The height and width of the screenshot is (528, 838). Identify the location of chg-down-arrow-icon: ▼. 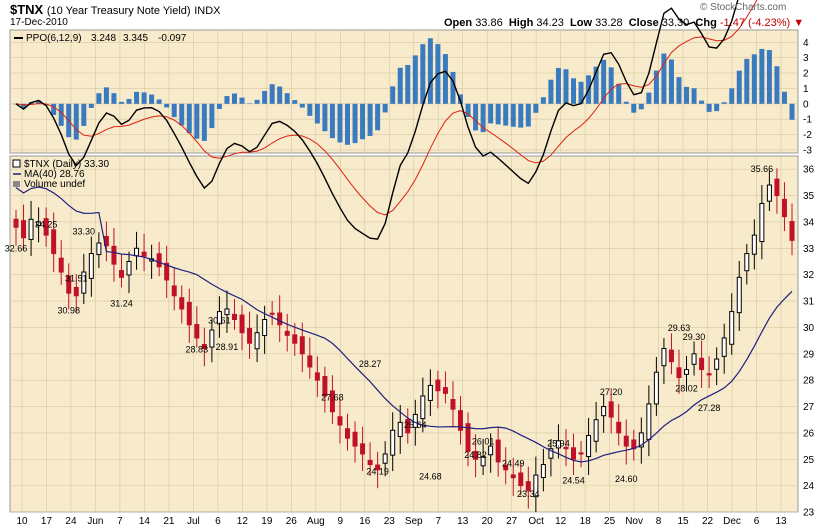
(799, 23).